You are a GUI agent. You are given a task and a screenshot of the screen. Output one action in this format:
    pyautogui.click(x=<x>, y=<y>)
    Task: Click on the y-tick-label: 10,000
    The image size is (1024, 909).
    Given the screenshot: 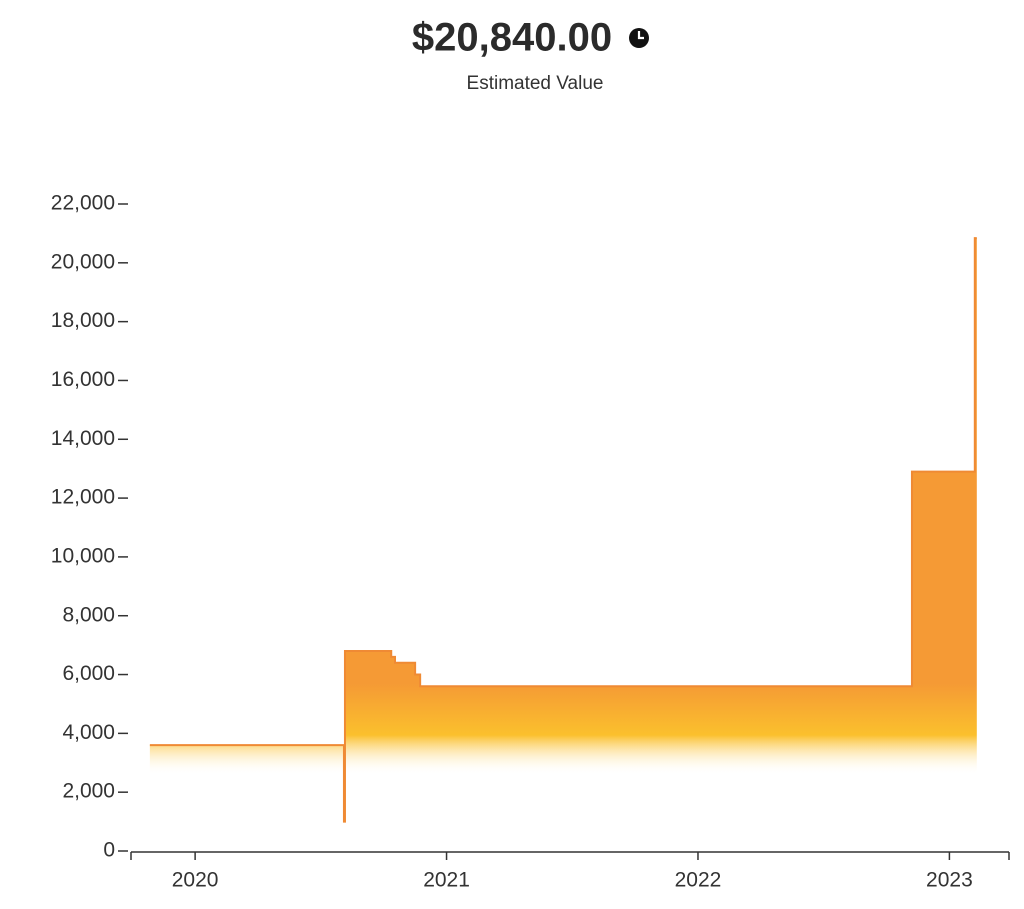 What is the action you would take?
    pyautogui.click(x=83, y=555)
    